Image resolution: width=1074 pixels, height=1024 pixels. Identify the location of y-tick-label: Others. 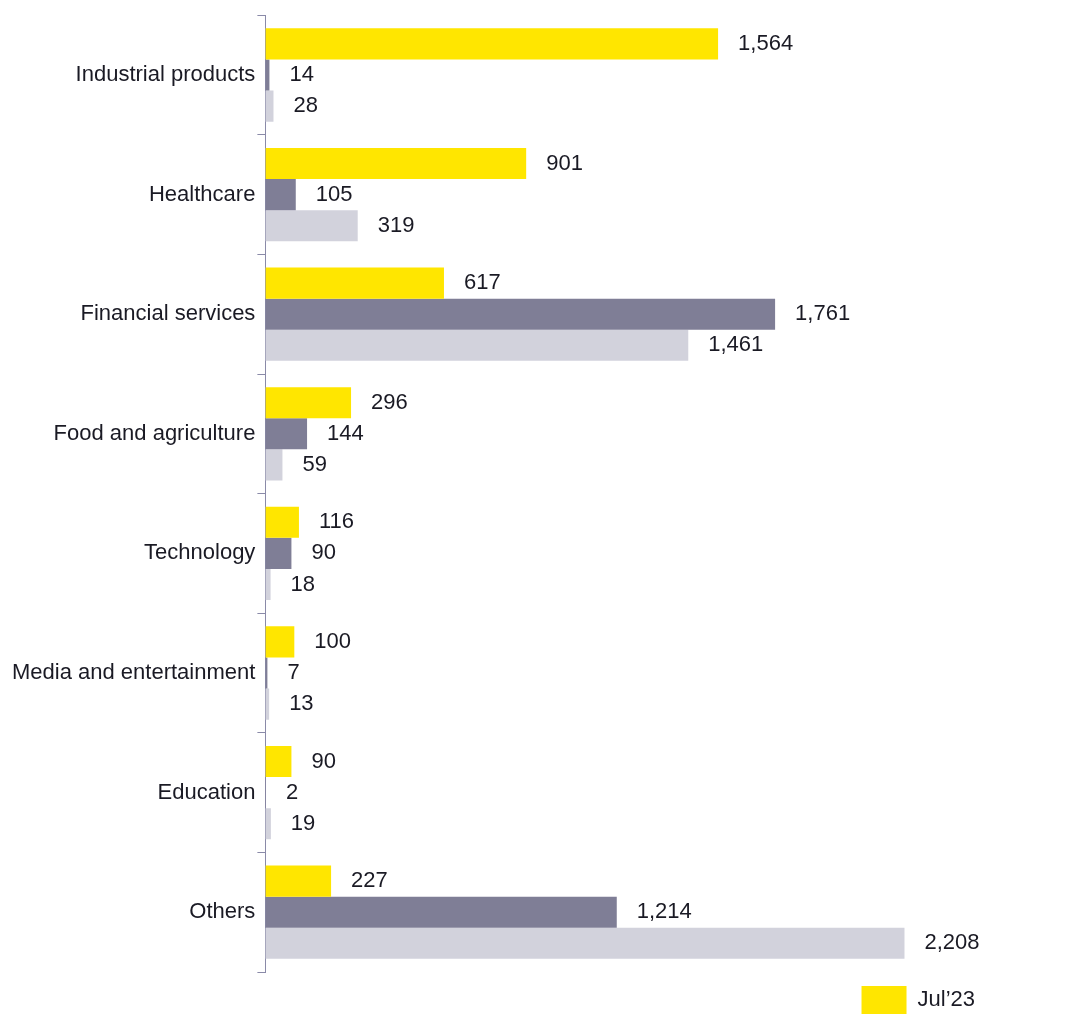
(222, 911).